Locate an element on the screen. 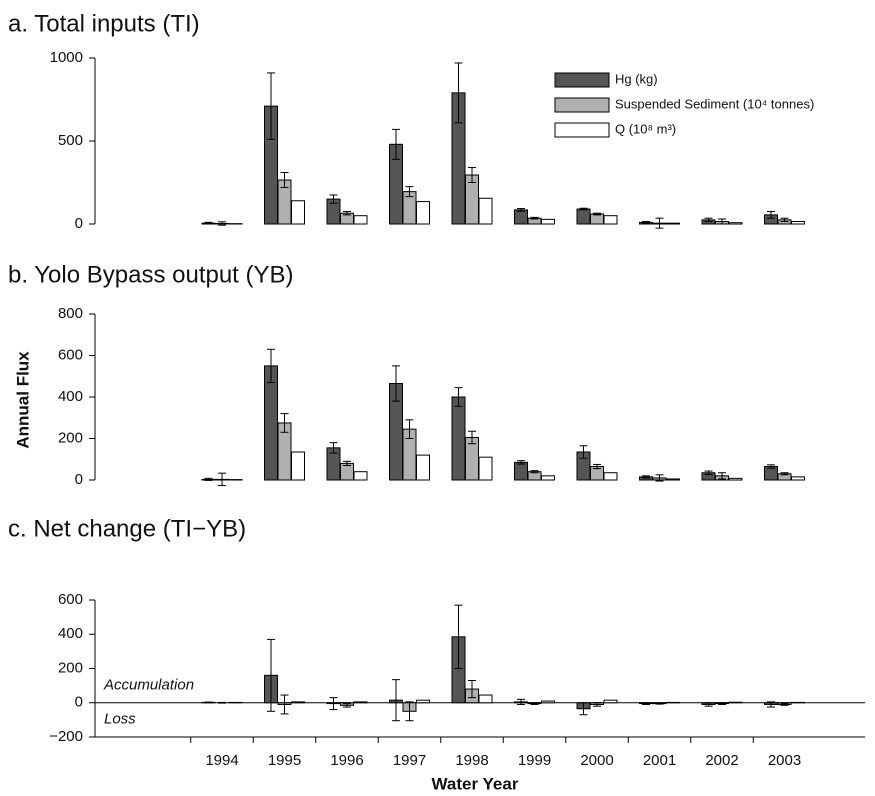 The height and width of the screenshot is (796, 875). y-tick-label: −200 is located at coordinates (66, 736).